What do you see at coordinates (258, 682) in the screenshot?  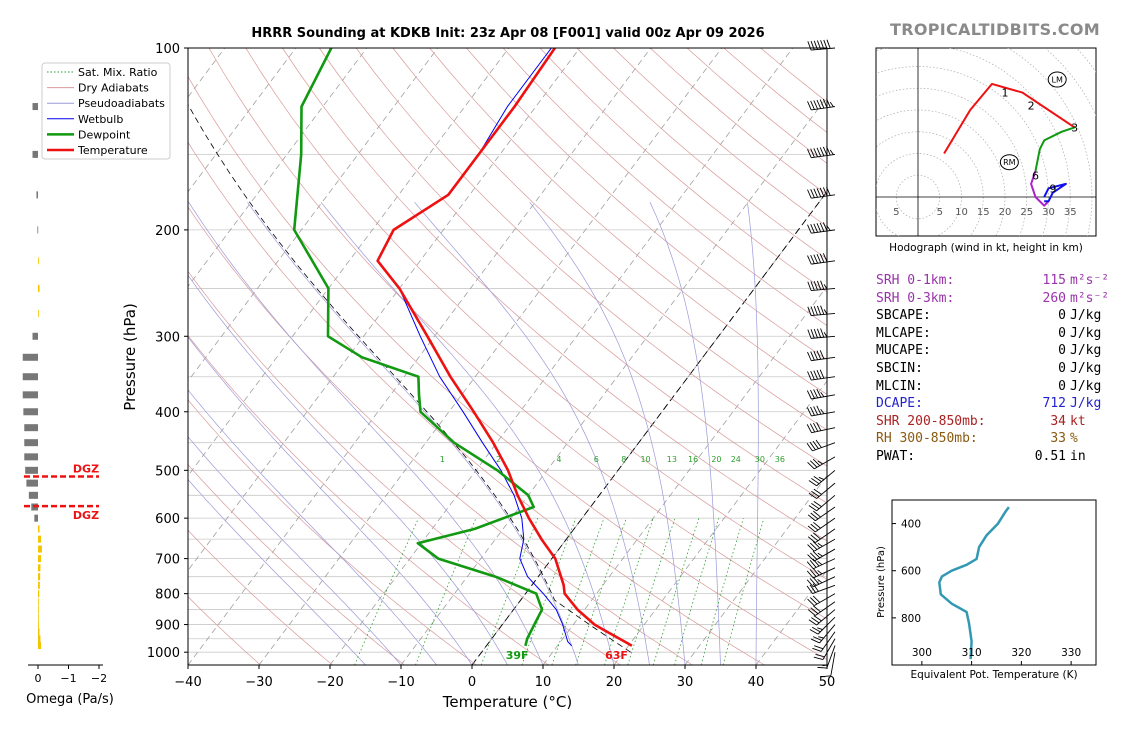 I see `x-tick-label: −30` at bounding box center [258, 682].